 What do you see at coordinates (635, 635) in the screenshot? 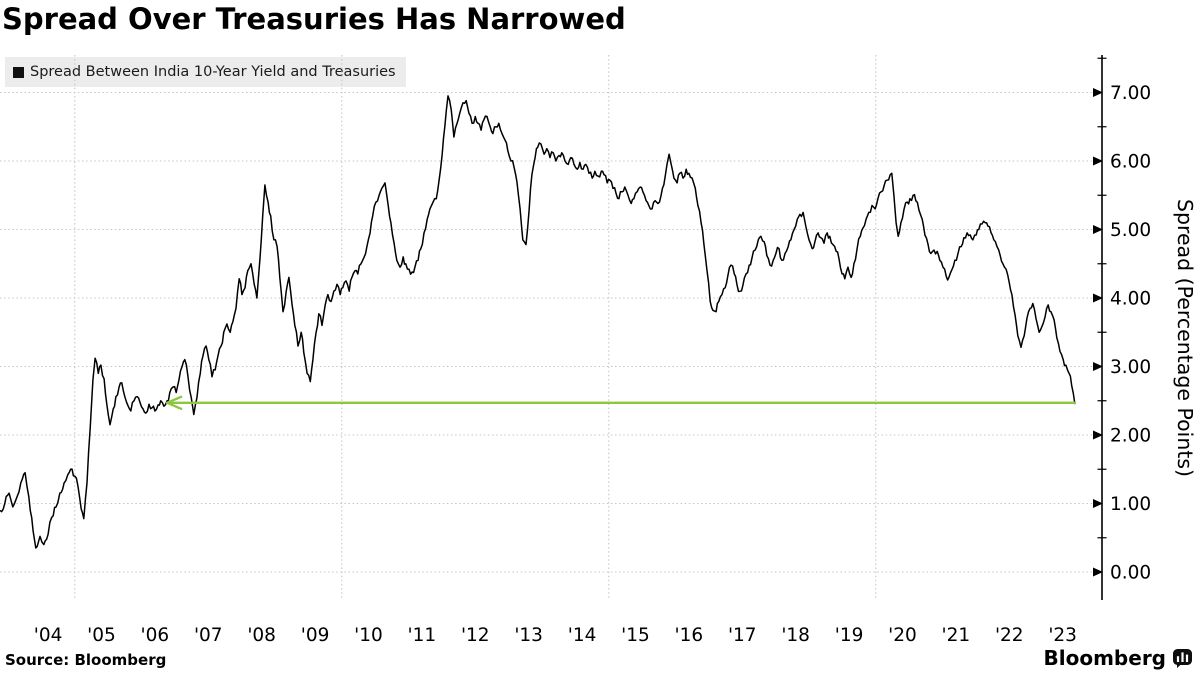
I see `x-tick-label: '15` at bounding box center [635, 635].